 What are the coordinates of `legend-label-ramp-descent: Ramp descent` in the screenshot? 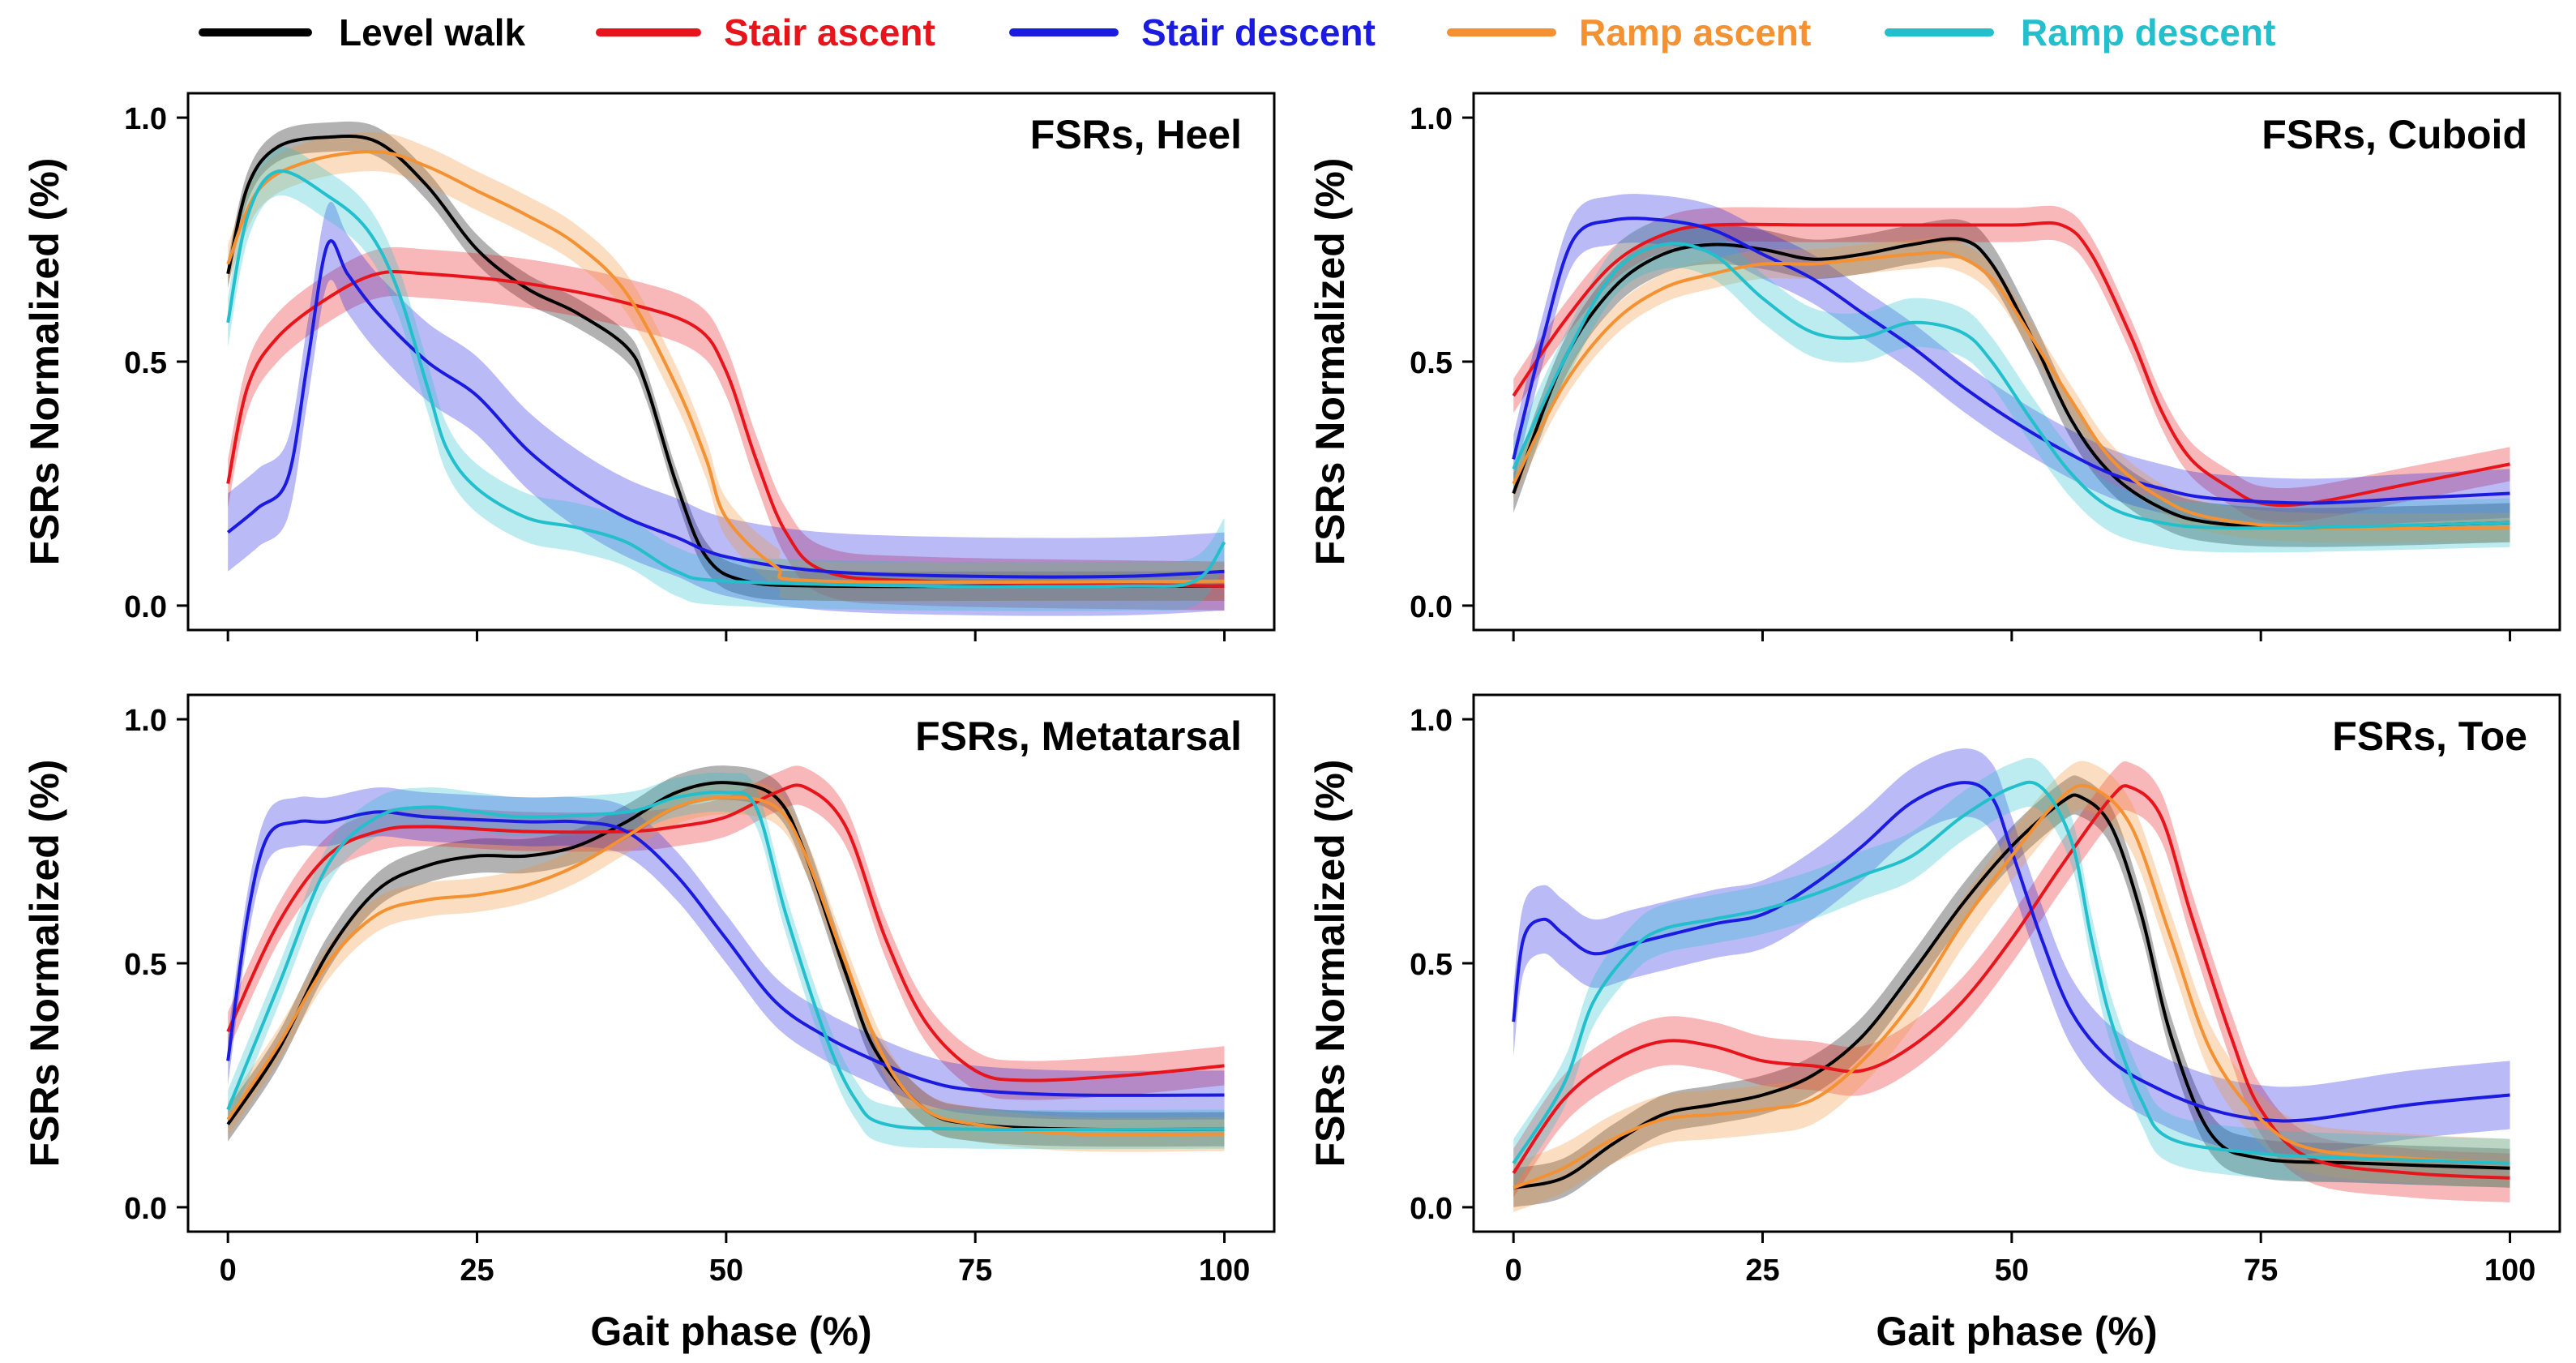 It's located at (2148, 32).